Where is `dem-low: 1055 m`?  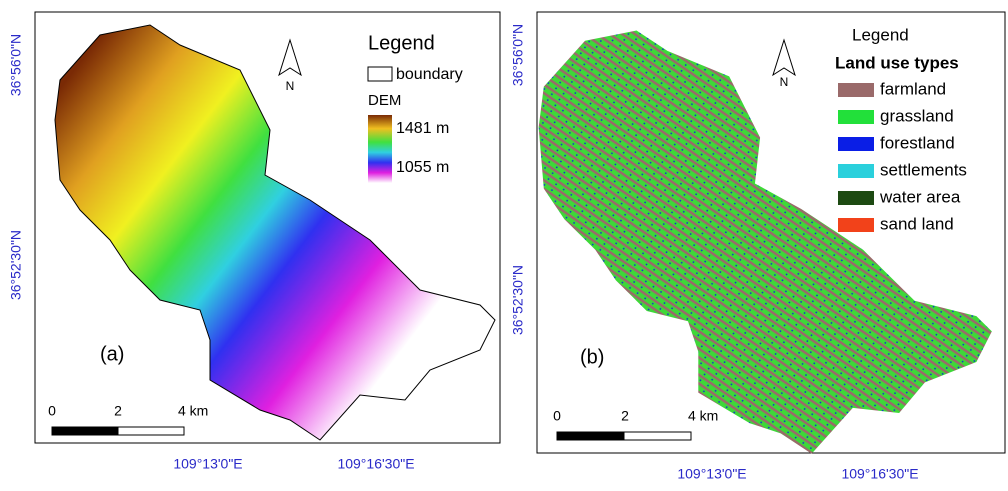 dem-low: 1055 m is located at coordinates (422, 167).